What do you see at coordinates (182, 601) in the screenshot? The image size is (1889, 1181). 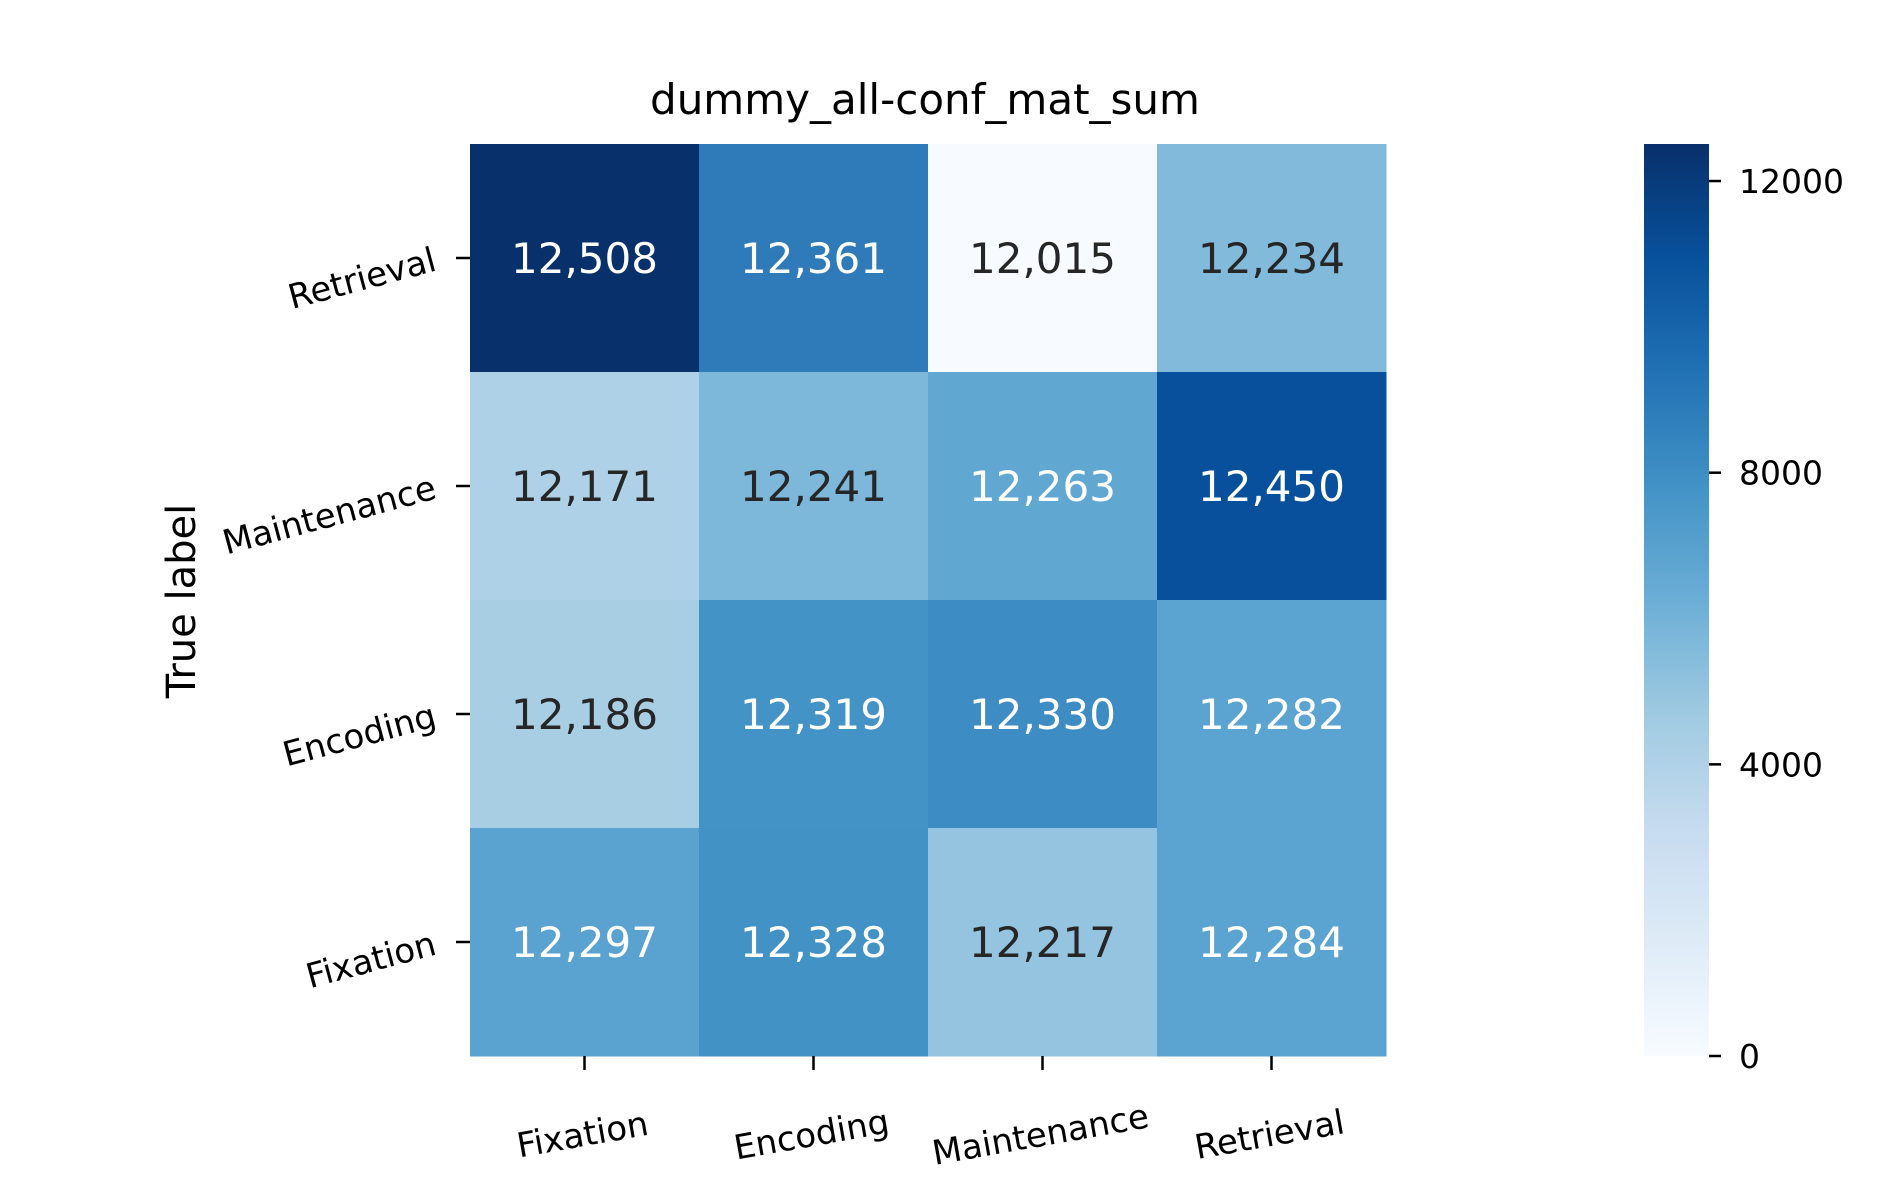 I see `y-axis-label: True label` at bounding box center [182, 601].